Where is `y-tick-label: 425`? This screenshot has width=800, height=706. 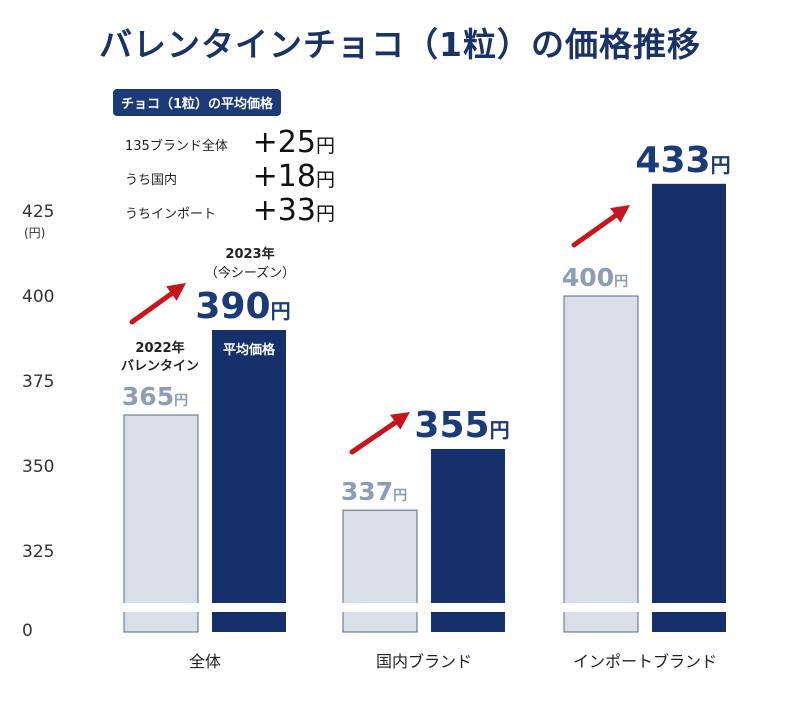 y-tick-label: 425 is located at coordinates (38, 212).